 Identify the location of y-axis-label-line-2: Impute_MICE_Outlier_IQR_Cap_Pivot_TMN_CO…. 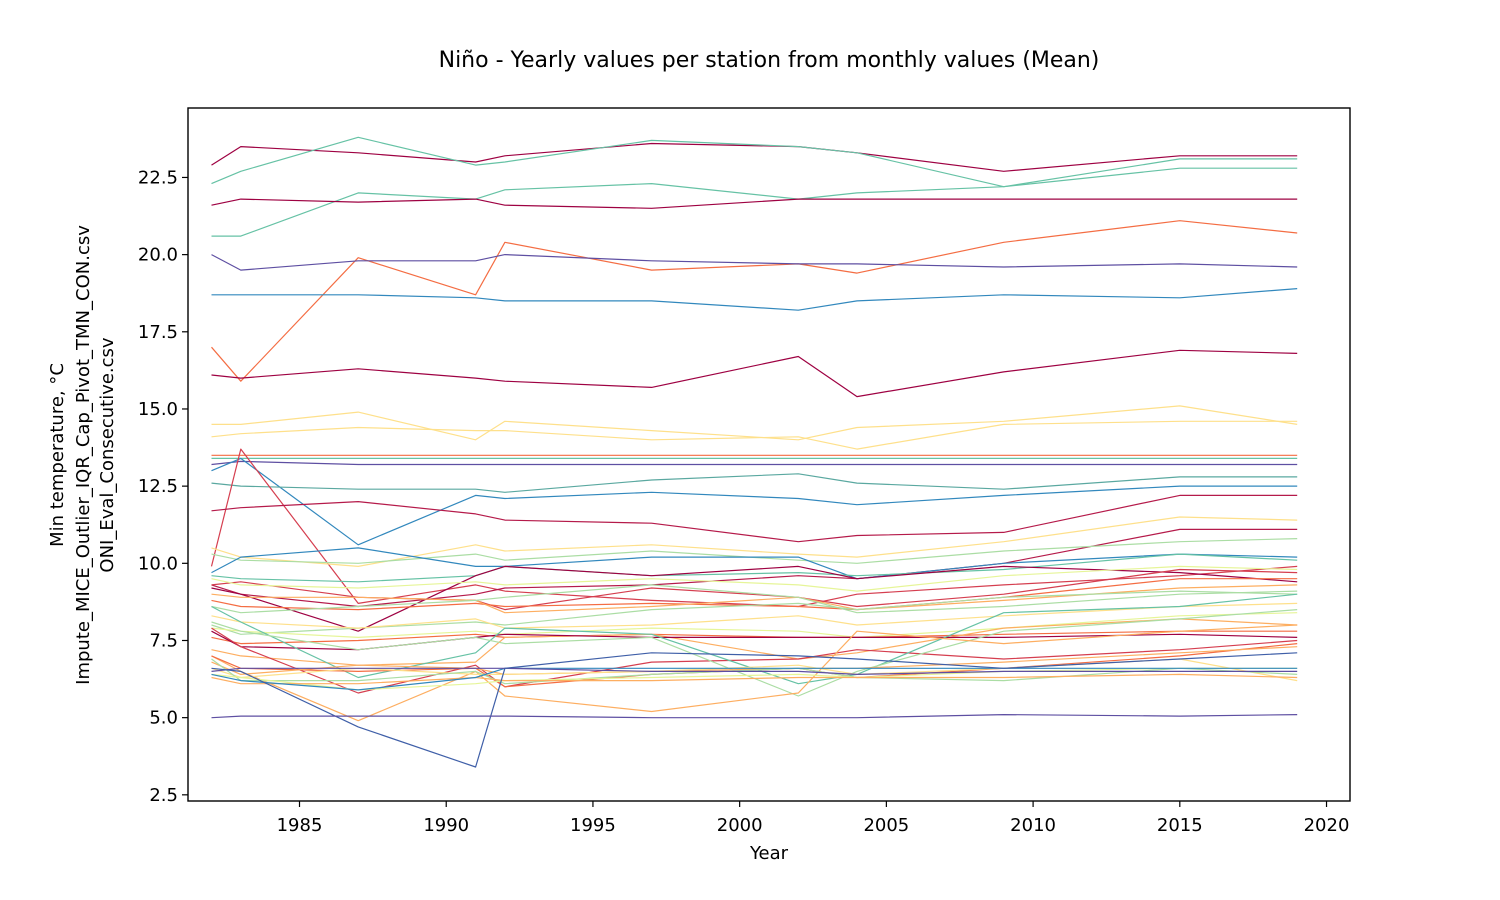
(83, 455).